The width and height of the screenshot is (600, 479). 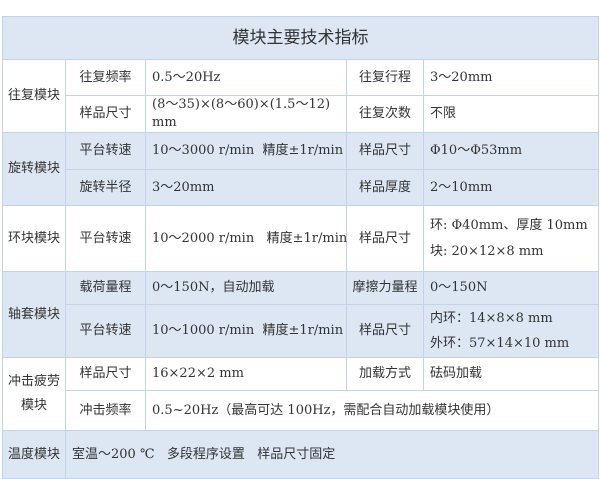 What do you see at coordinates (34, 238) in the screenshot?
I see `module-name: 环块模块` at bounding box center [34, 238].